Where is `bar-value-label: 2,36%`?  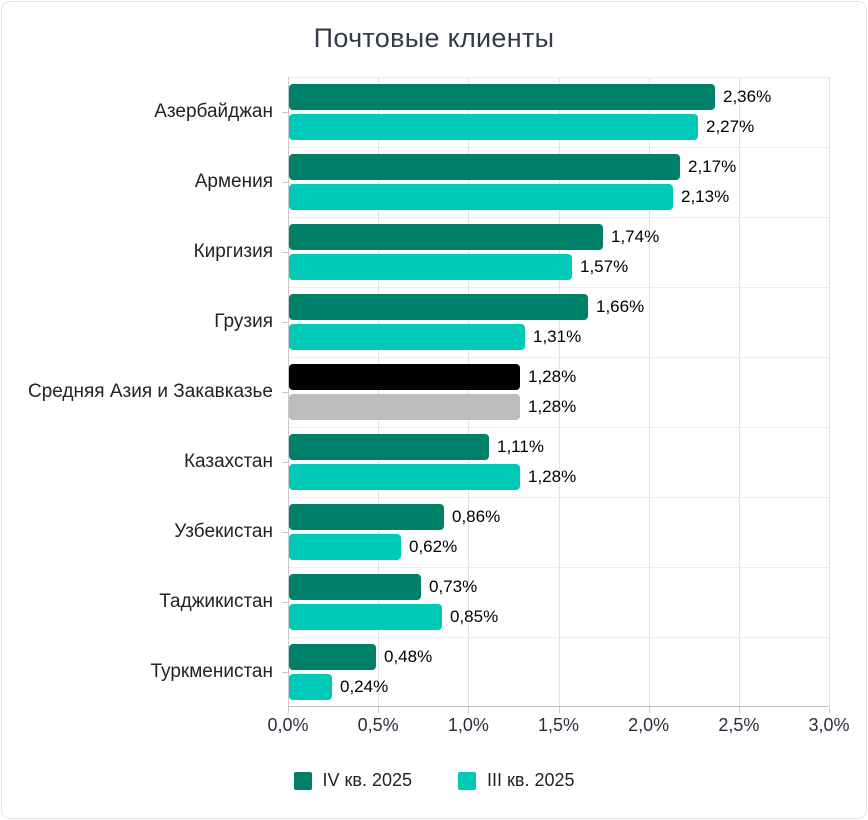
bar-value-label: 2,36% is located at coordinates (747, 96).